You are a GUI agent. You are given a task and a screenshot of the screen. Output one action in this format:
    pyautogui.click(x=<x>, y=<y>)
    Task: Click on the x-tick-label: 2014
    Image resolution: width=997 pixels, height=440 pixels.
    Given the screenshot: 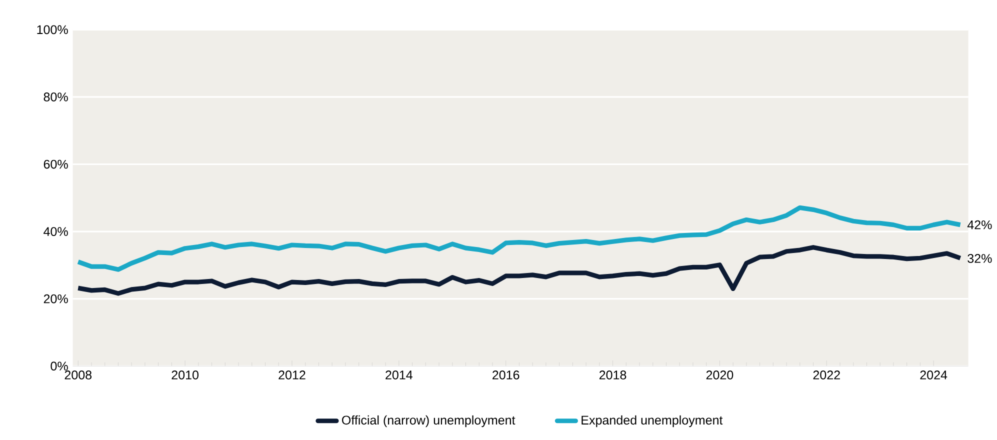 What is the action you would take?
    pyautogui.click(x=399, y=375)
    